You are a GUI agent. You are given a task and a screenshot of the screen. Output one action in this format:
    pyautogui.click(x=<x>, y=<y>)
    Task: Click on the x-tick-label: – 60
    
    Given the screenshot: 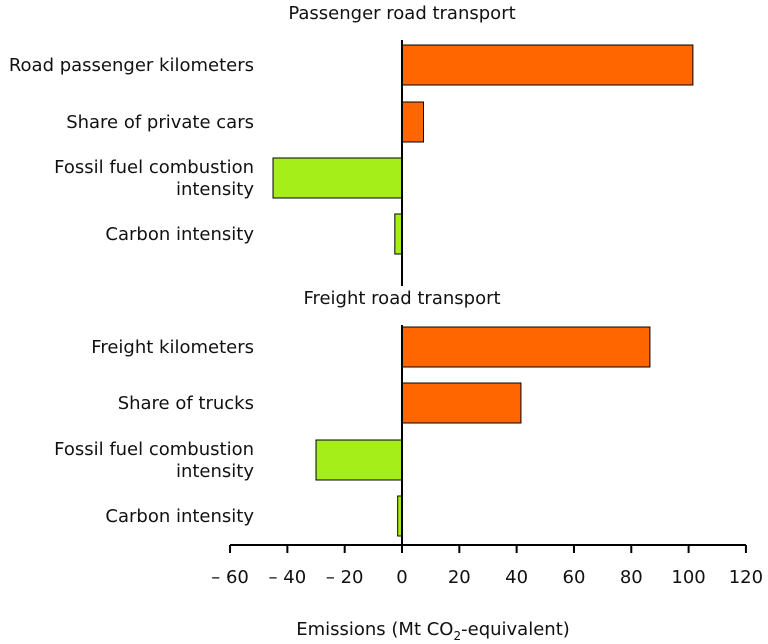 What is the action you would take?
    pyautogui.click(x=230, y=577)
    